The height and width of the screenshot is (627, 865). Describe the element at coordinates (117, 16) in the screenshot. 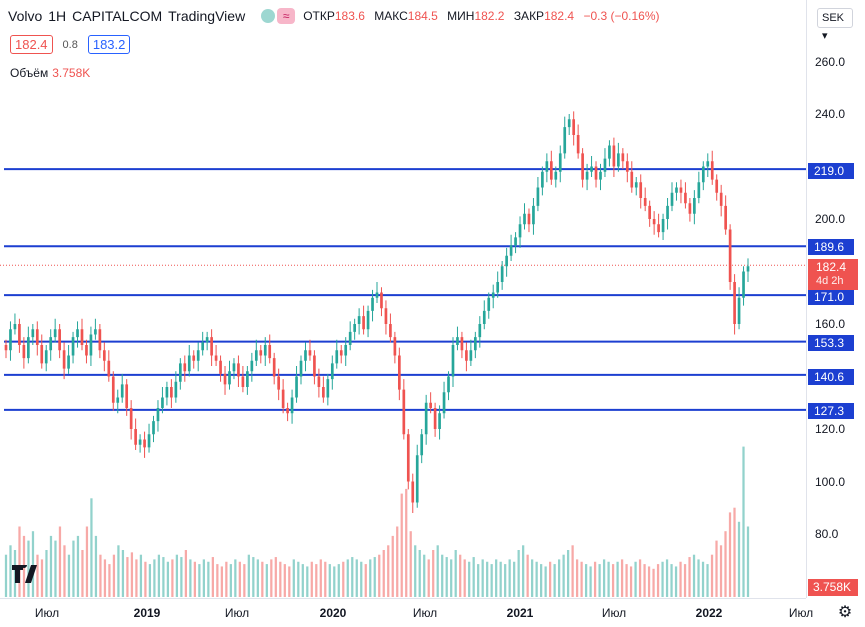

I see `exchange-label: CAPITALCOM` at that location.